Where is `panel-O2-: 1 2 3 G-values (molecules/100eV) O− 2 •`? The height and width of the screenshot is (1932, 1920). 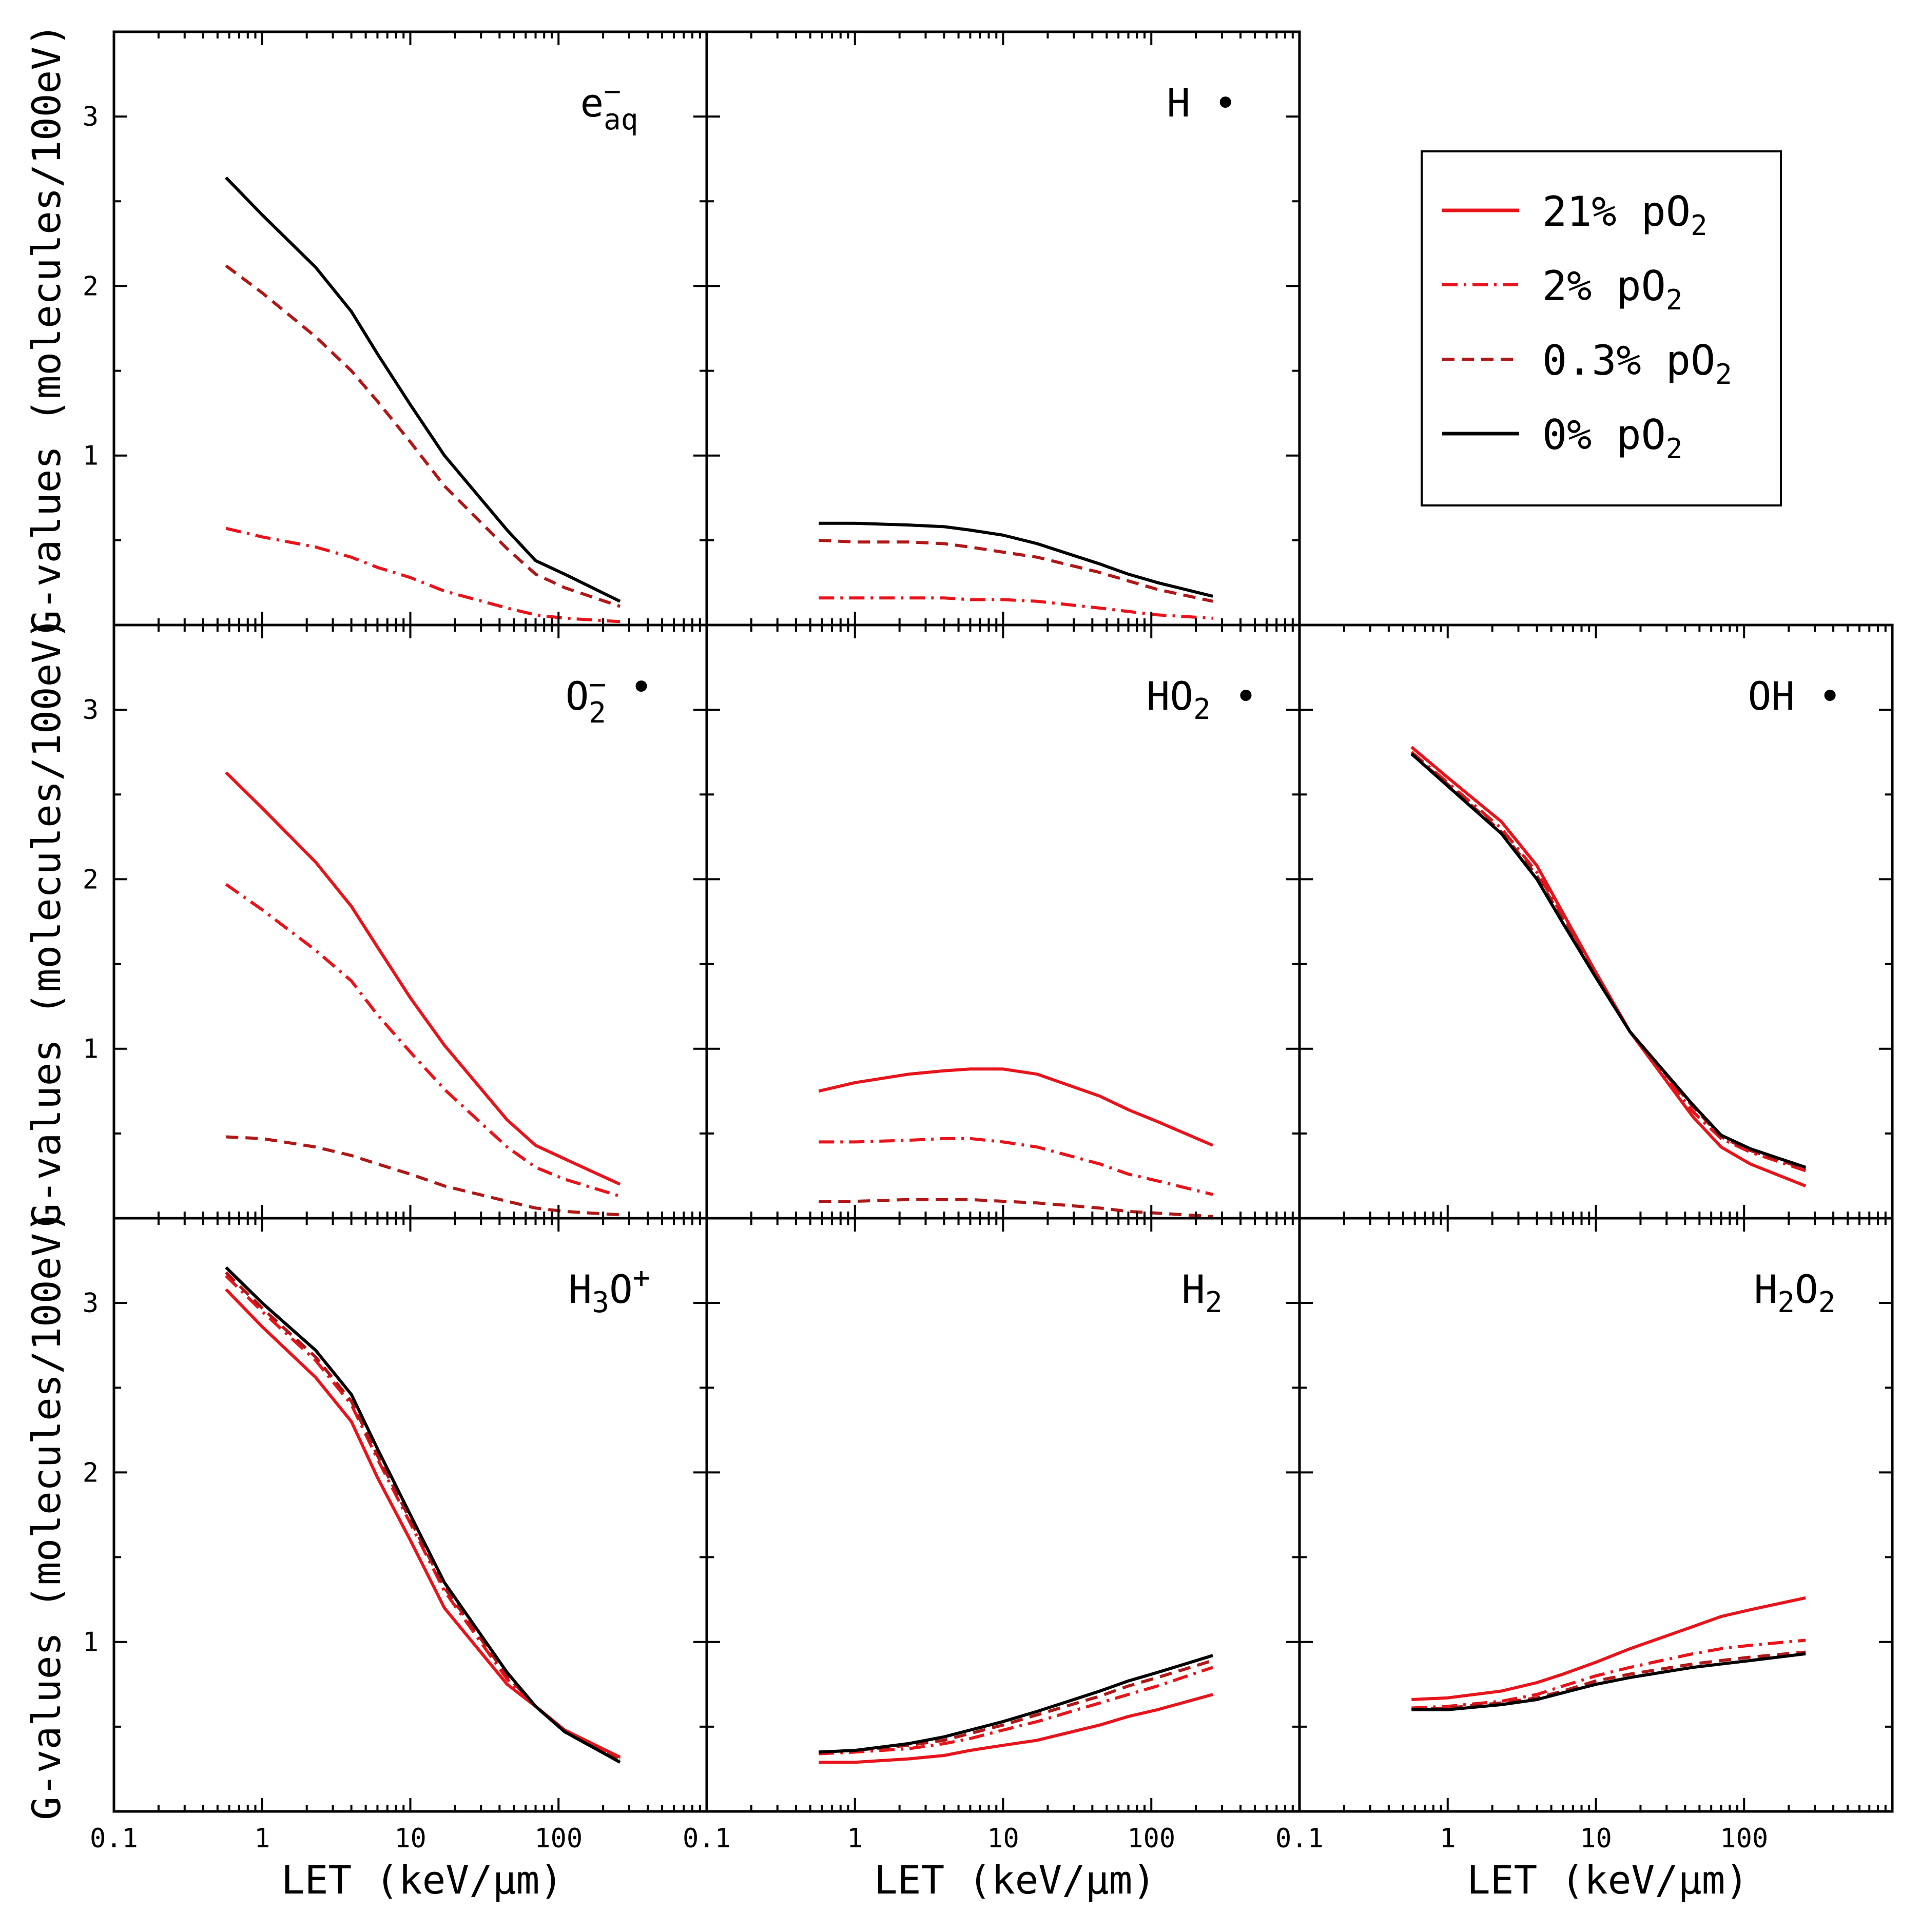 panel-O2-: 1 2 3 G-values (molecules/100eV) O− 2 • is located at coordinates (366, 921).